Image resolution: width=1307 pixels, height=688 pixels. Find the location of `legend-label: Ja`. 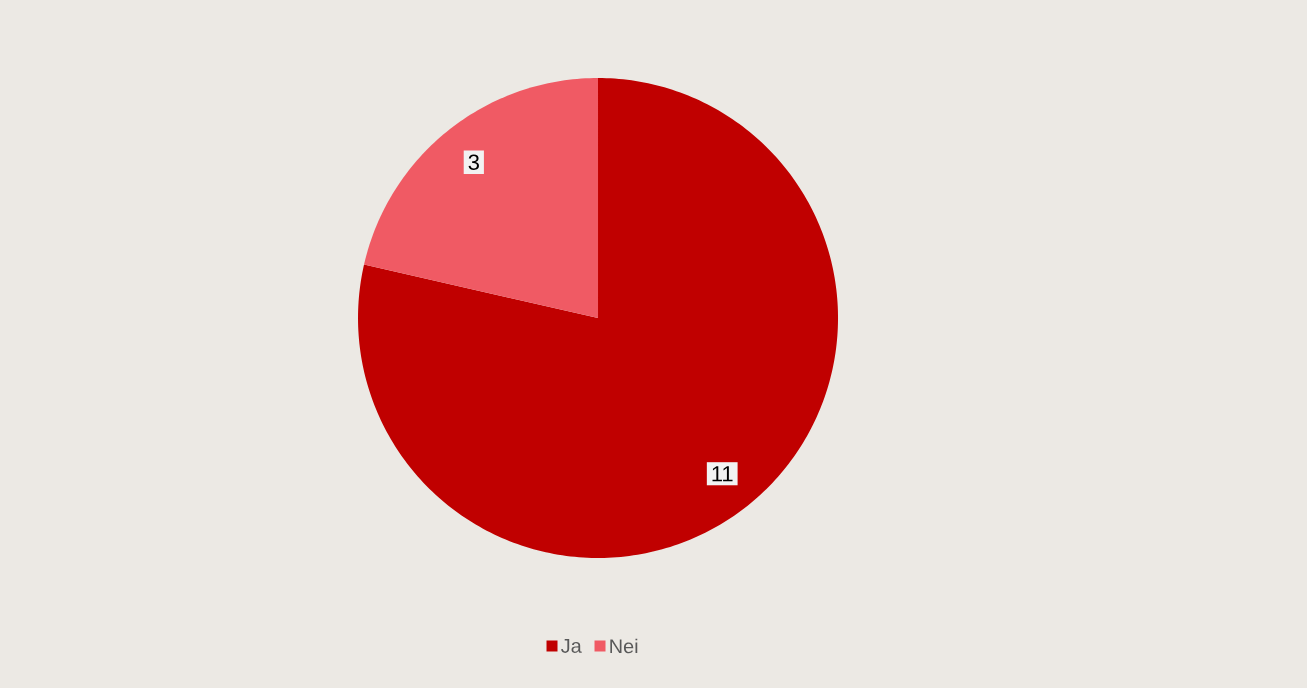

legend-label: Ja is located at coordinates (571, 646).